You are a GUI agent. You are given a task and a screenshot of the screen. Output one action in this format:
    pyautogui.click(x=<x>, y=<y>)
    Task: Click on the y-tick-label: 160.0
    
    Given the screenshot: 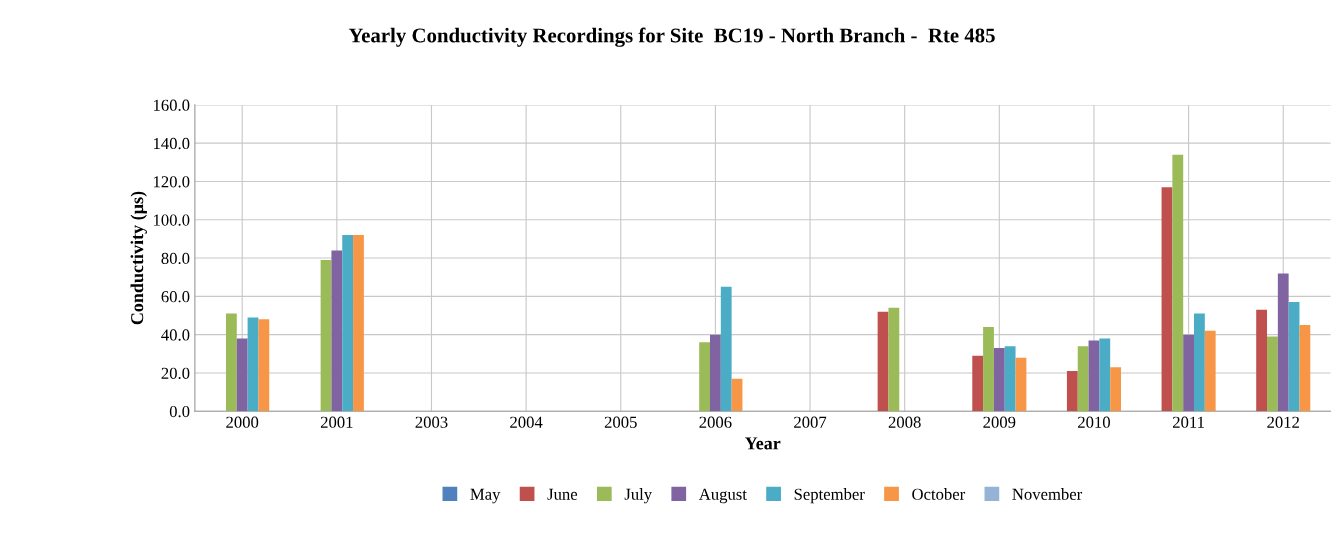 What is the action you would take?
    pyautogui.click(x=171, y=105)
    